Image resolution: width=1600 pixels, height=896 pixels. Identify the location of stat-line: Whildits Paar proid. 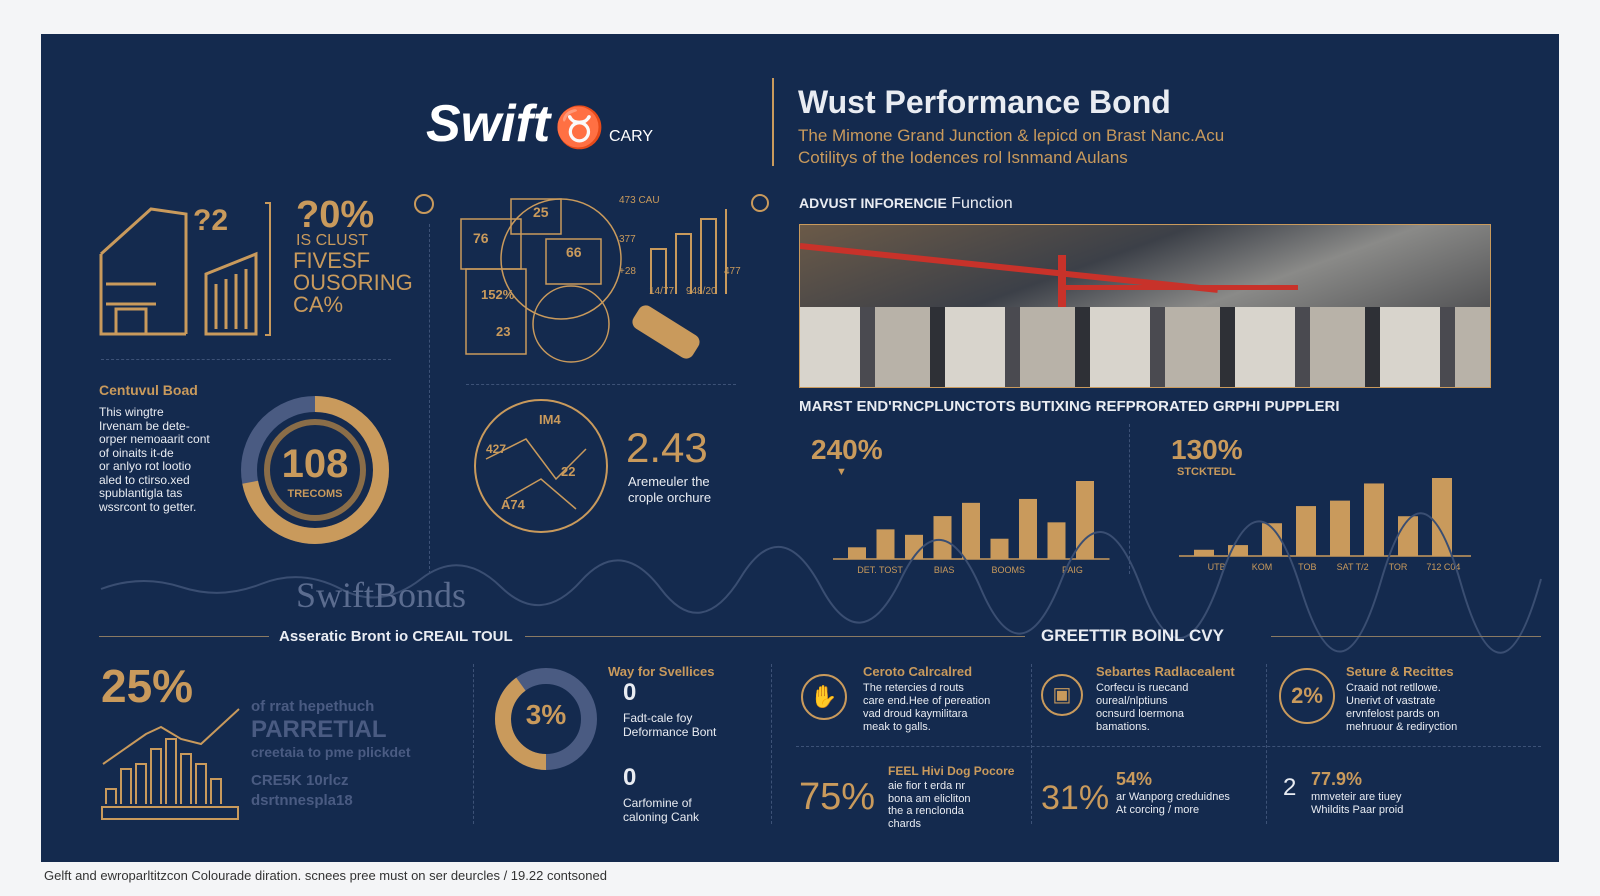
(1357, 810).